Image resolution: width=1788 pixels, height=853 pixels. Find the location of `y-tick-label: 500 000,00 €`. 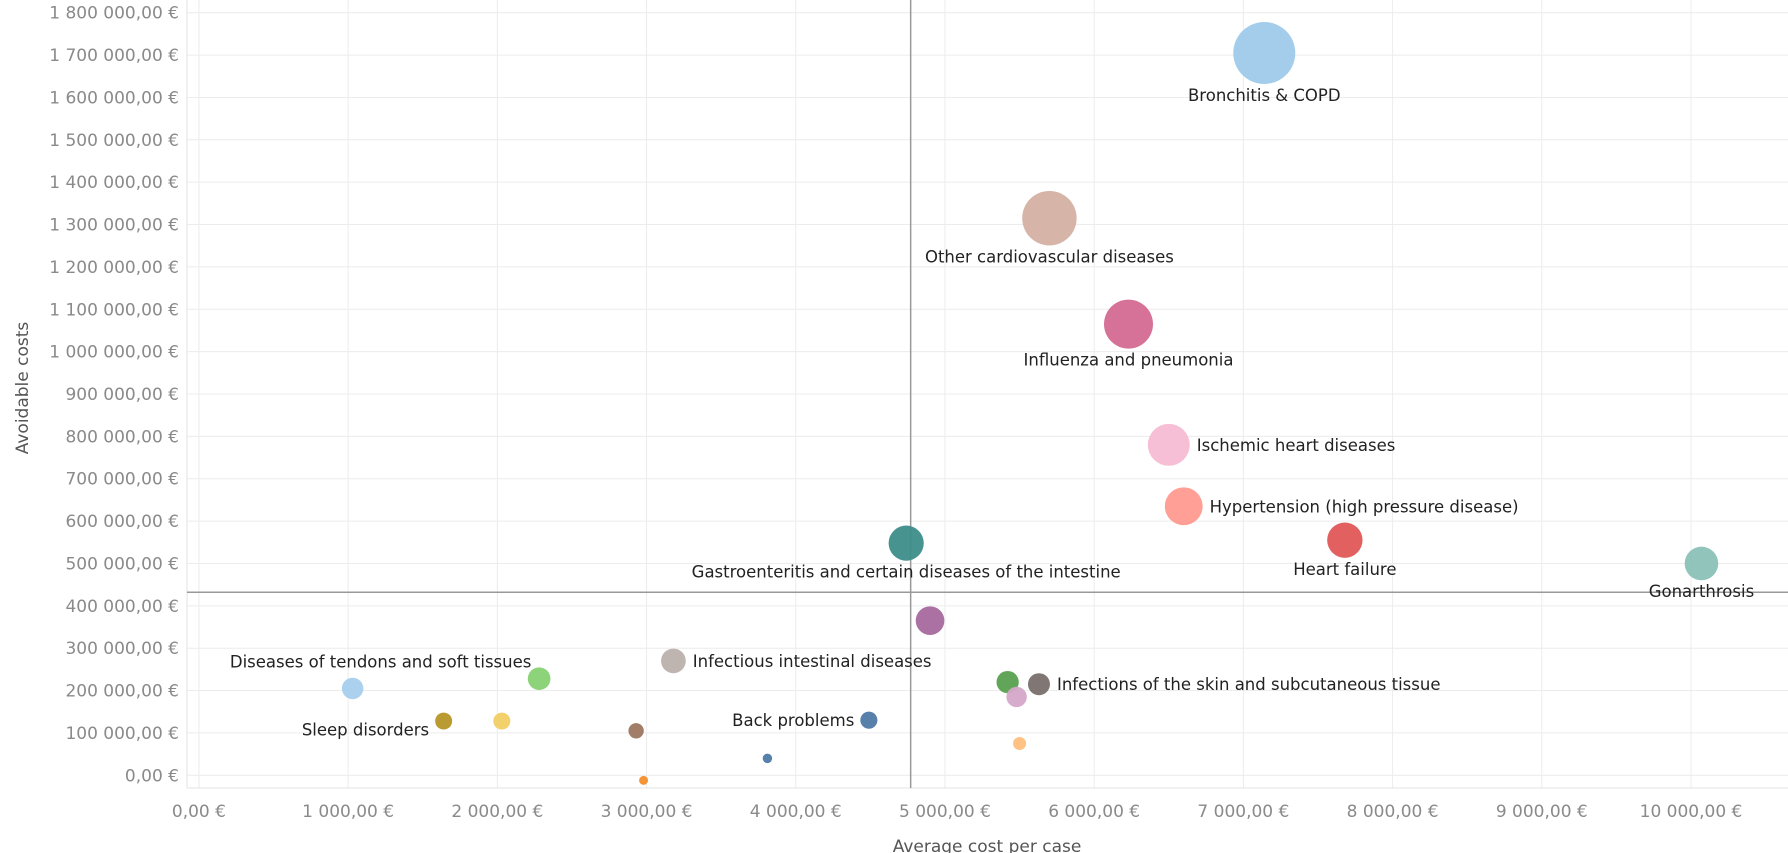

y-tick-label: 500 000,00 € is located at coordinates (122, 564).